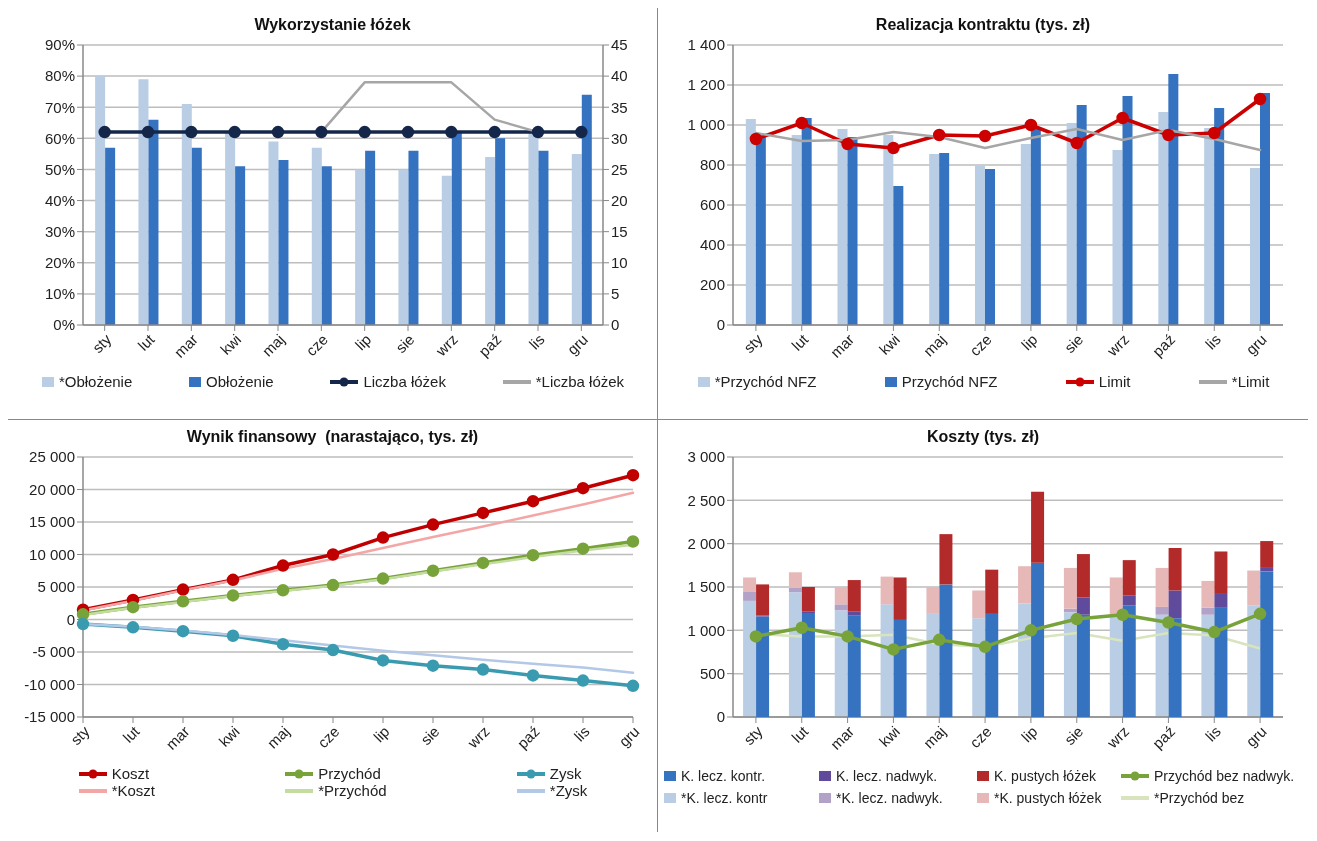 The width and height of the screenshot is (1317, 841). I want to click on y2-tick-label: 5, so click(615, 294).